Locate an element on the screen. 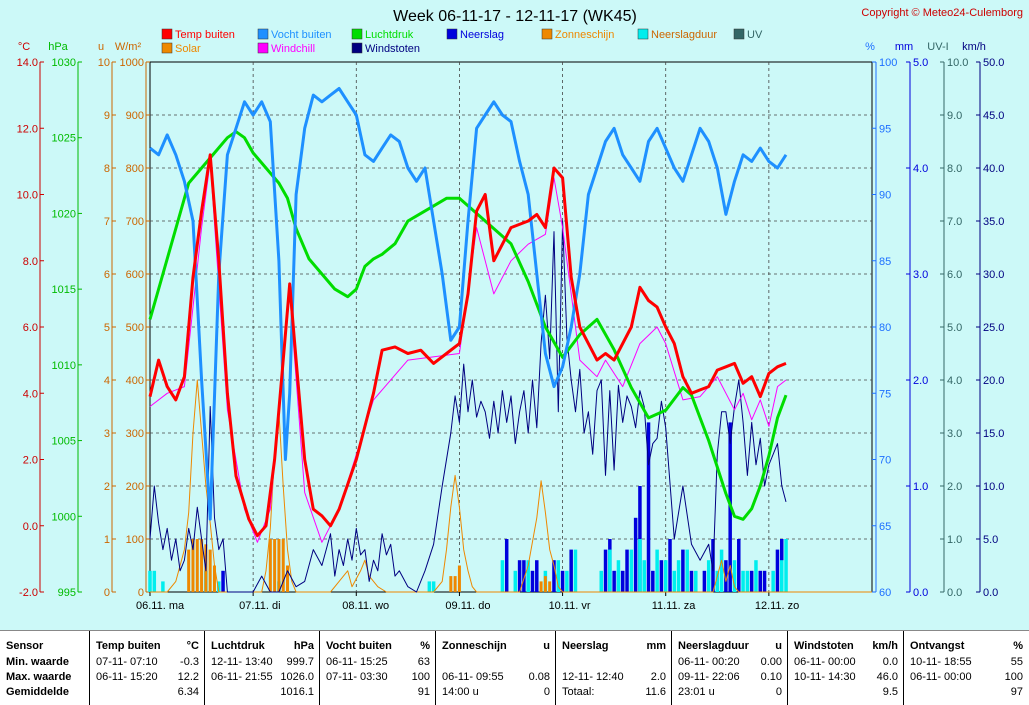 Image resolution: width=1029 pixels, height=705 pixels. stats-row: 12-11- 13:40 999.7 is located at coordinates (262, 663).